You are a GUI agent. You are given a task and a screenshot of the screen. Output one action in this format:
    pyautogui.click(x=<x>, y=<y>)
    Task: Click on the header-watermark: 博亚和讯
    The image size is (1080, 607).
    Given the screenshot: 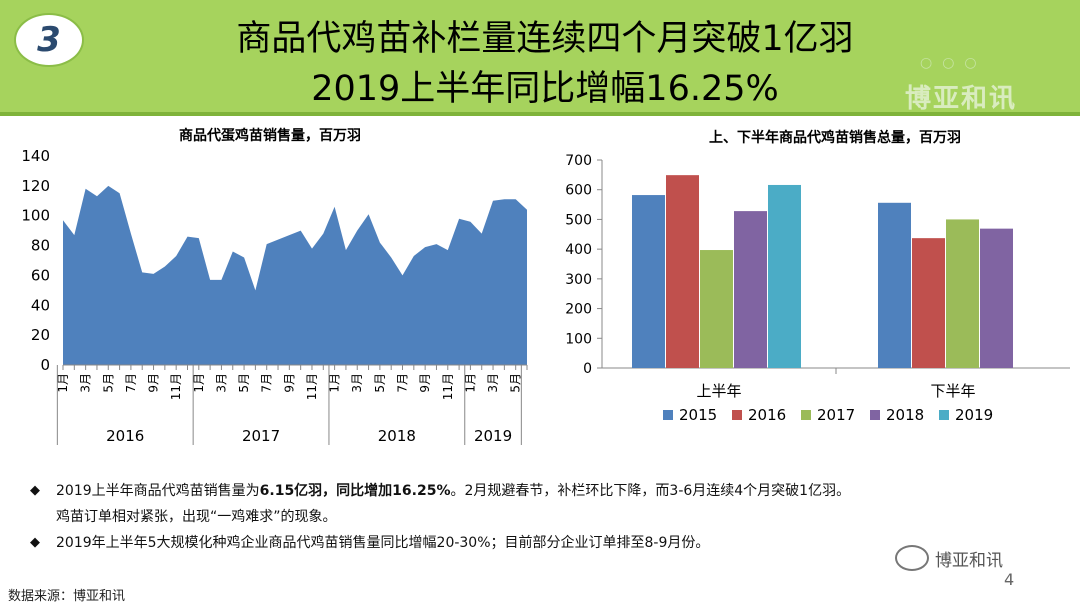 What is the action you would take?
    pyautogui.click(x=961, y=99)
    